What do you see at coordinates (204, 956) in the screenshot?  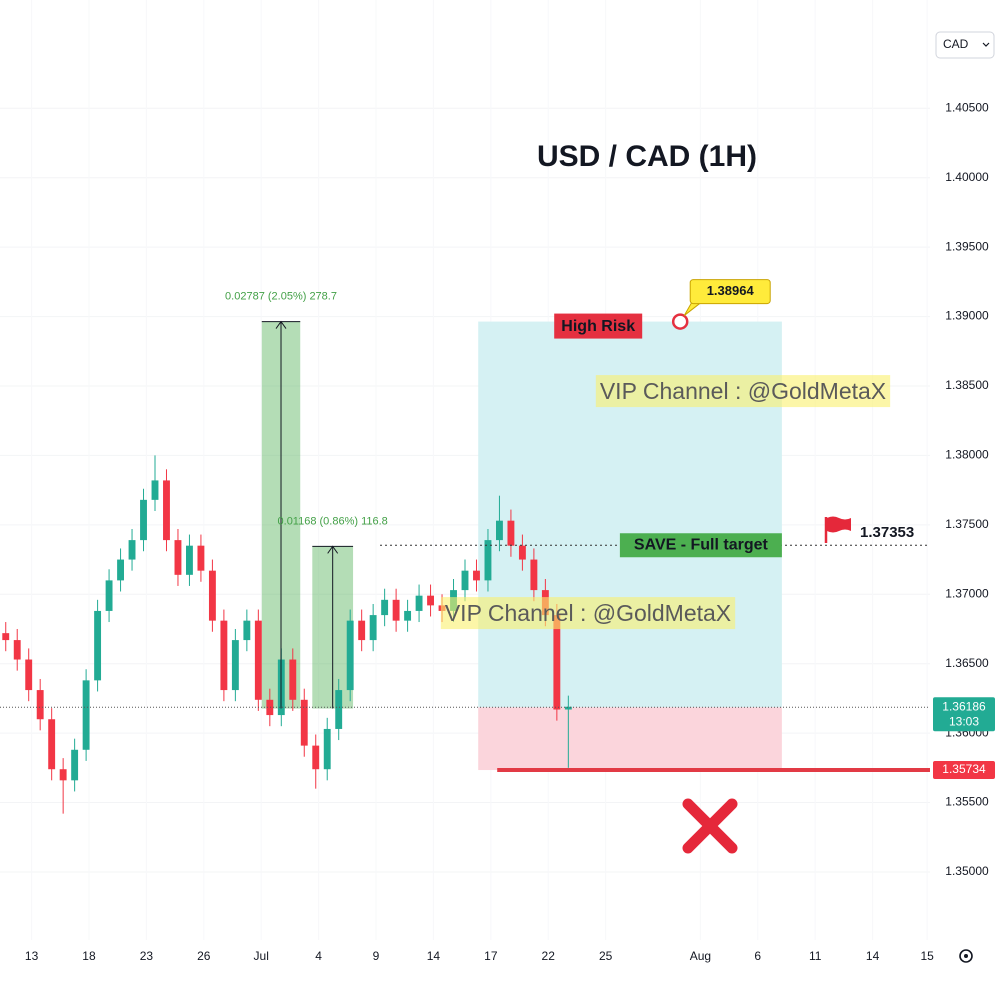 I see `x-tick-label: 26` at bounding box center [204, 956].